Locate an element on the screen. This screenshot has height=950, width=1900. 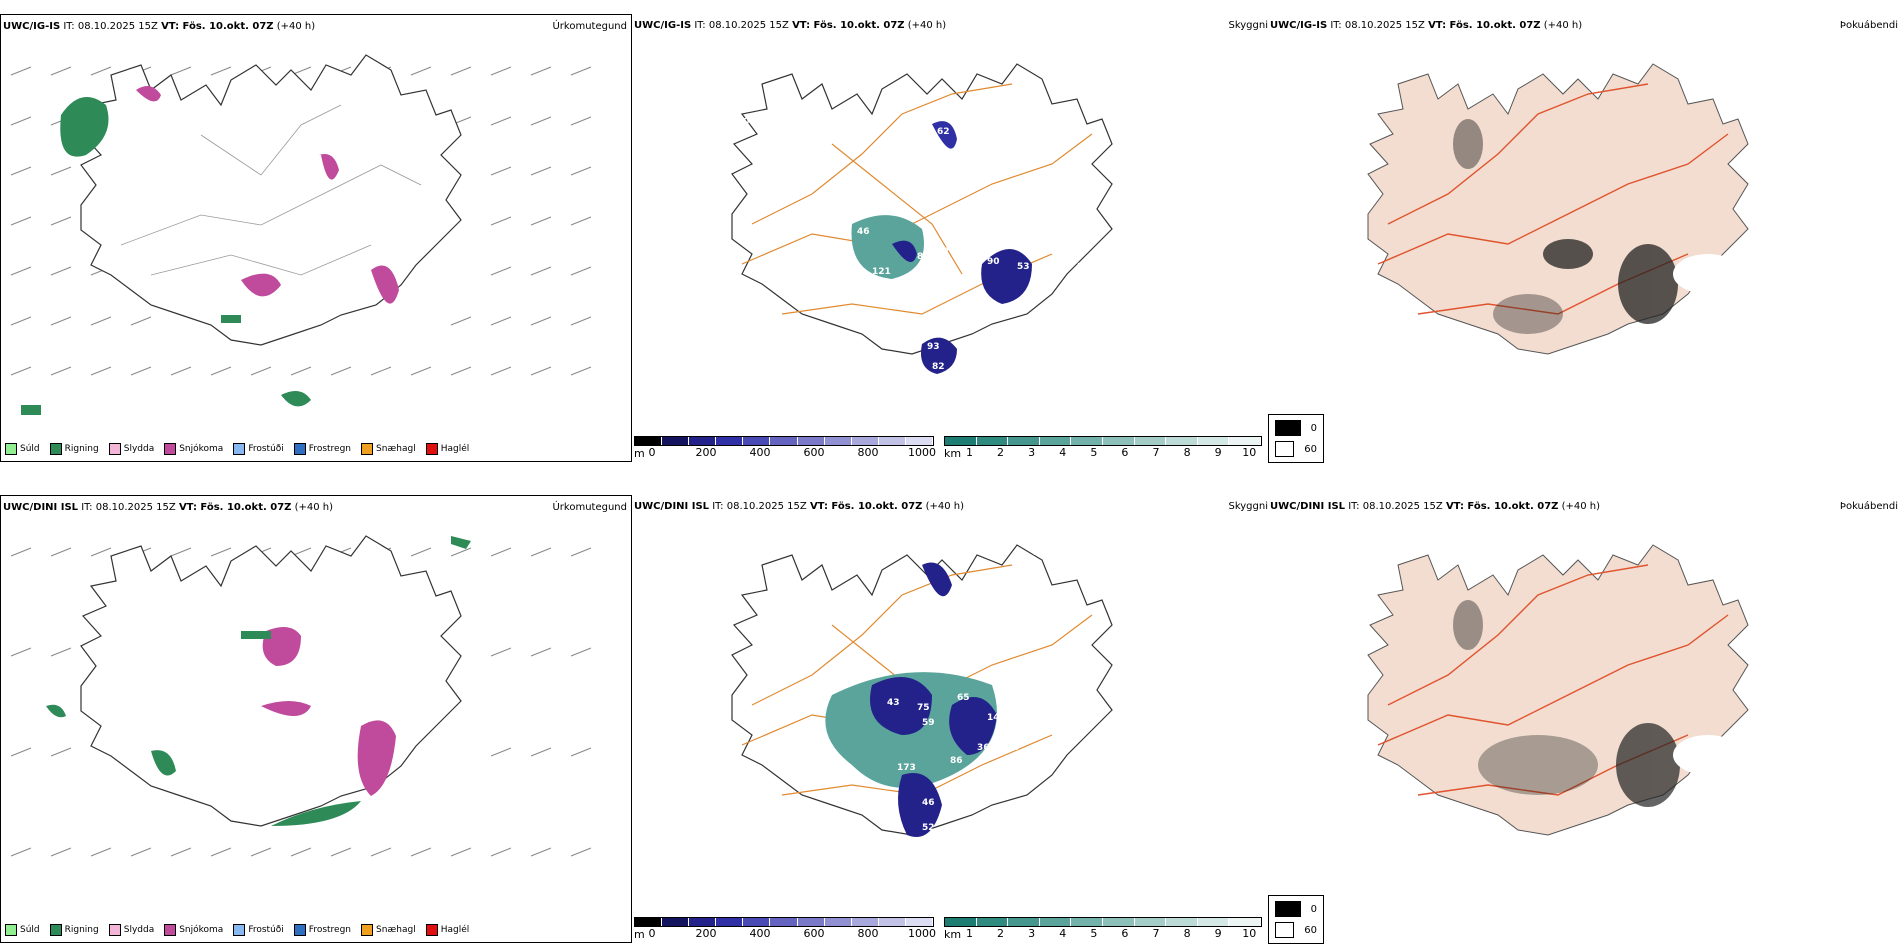
colorbar-tick: 5 is located at coordinates (1094, 933).